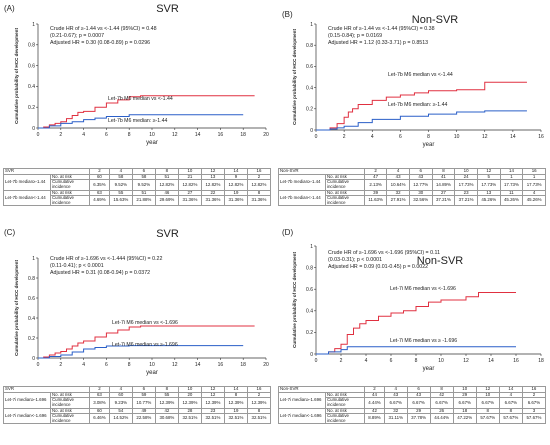 Image resolution: width=550 pixels, height=445 pixels. Describe the element at coordinates (440, 261) in the screenshot. I see `panel-title: Non-SVR` at that location.